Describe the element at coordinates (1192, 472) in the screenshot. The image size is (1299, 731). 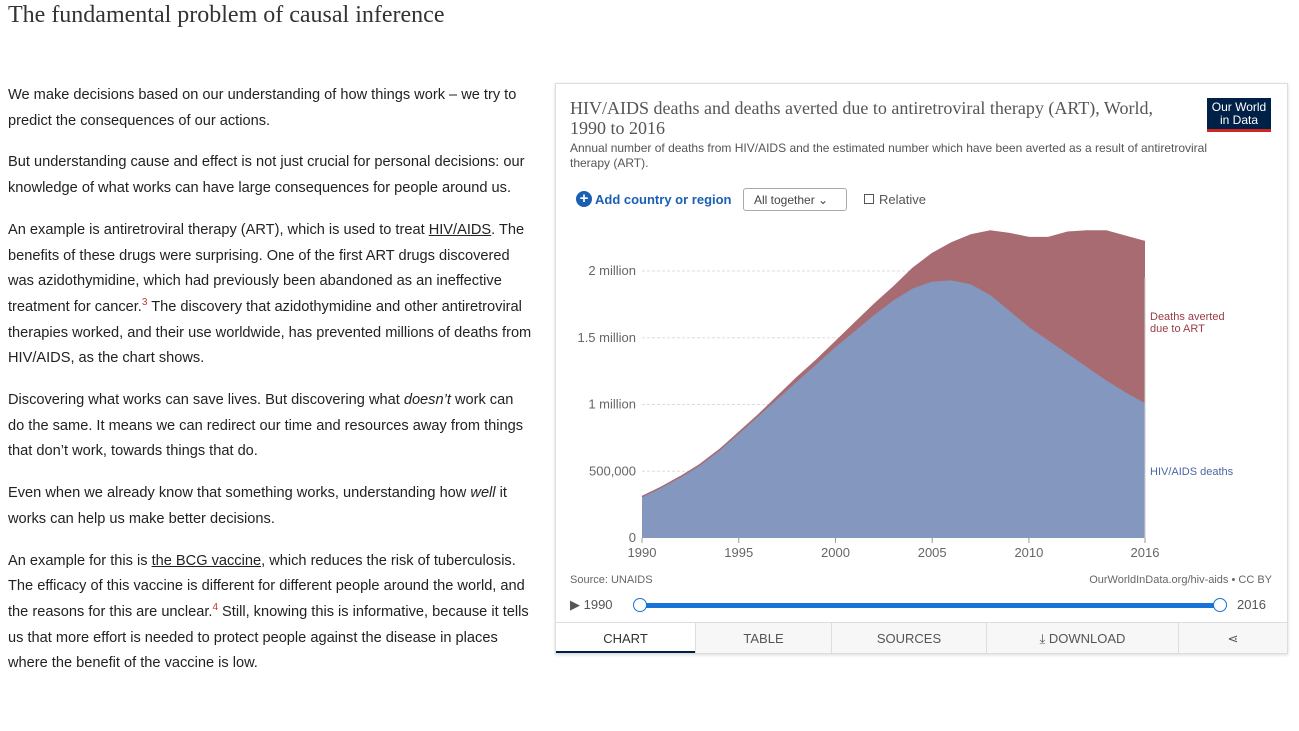
I see `series-label: HIV/AIDS deaths` at that location.